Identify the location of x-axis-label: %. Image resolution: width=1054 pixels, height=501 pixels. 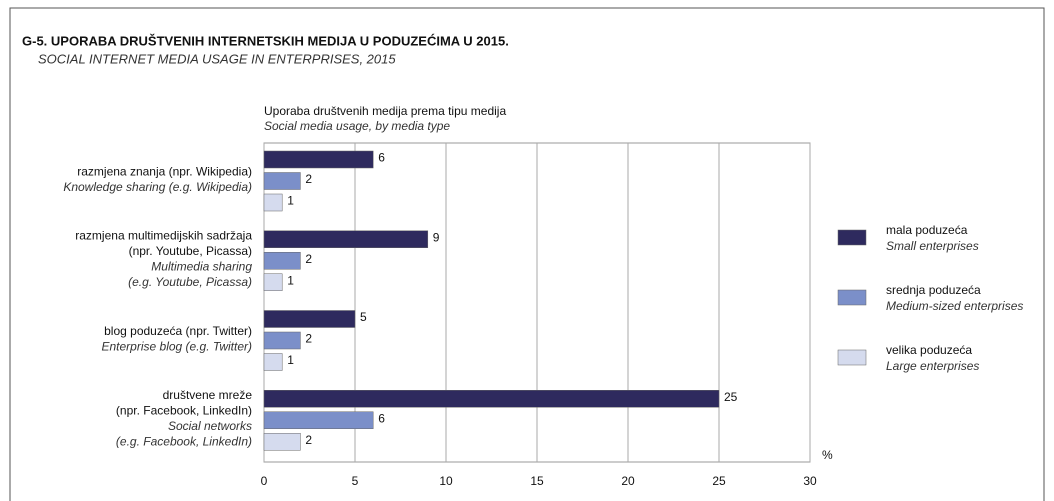
(827, 455).